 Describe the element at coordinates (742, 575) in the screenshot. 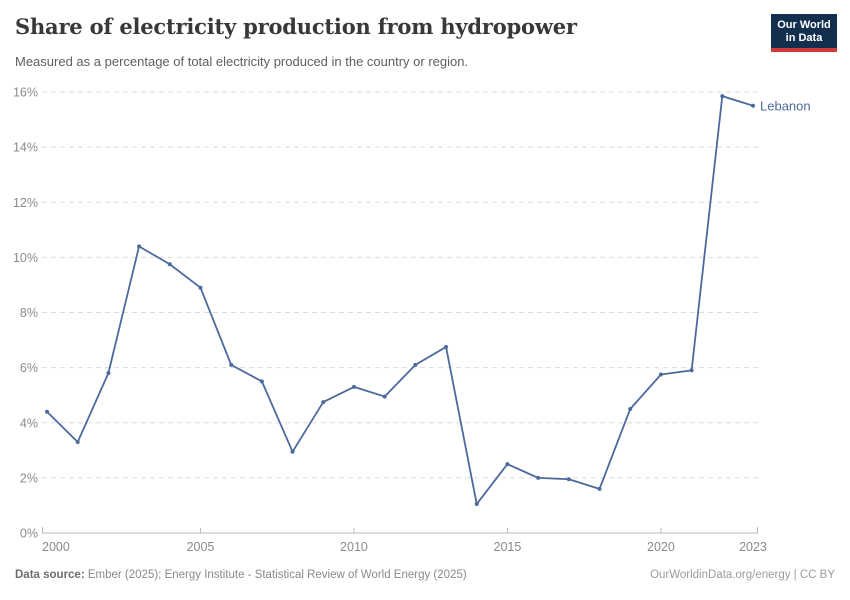

I see `owid-credit-link: OurWorldinData.org/energy | CC BY` at that location.